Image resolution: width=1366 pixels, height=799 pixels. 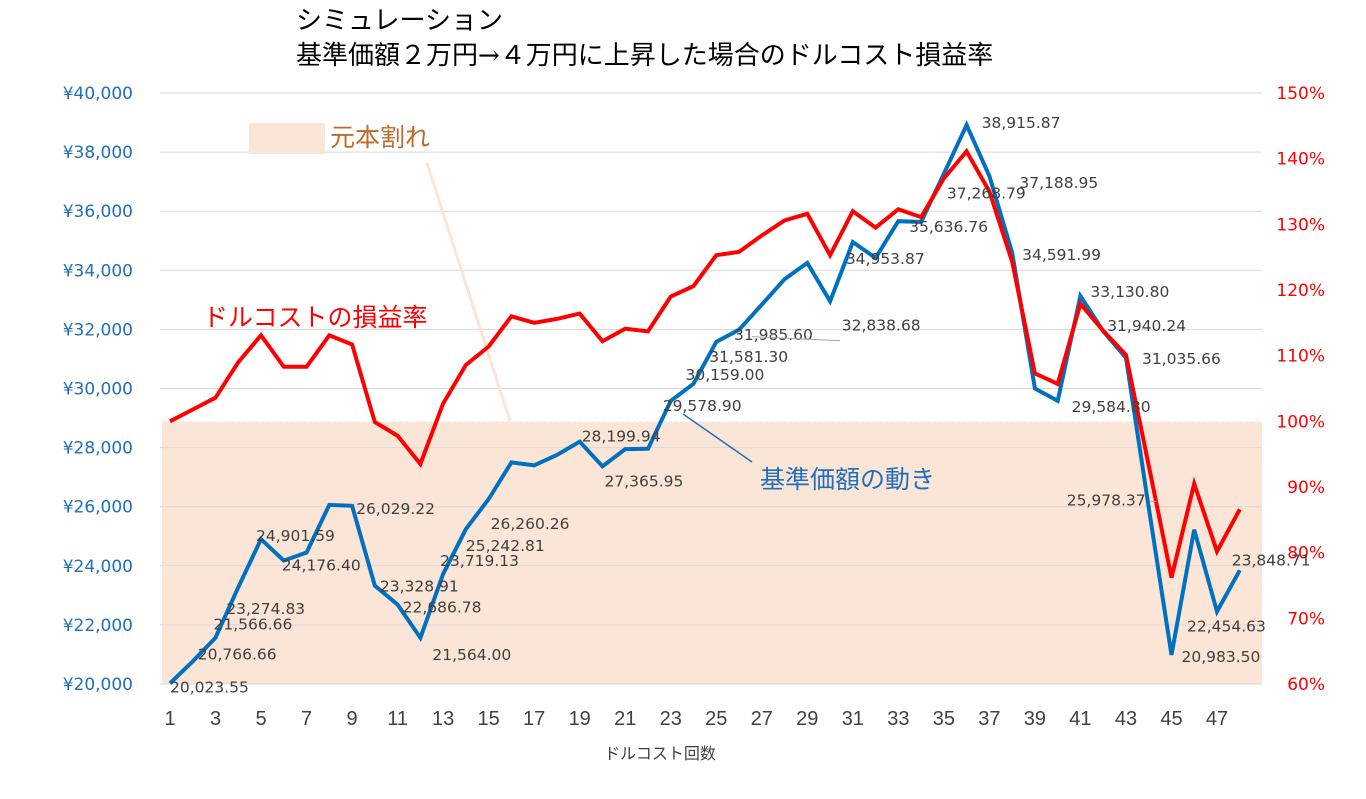 What do you see at coordinates (443, 719) in the screenshot?
I see `x-tick-label: 13` at bounding box center [443, 719].